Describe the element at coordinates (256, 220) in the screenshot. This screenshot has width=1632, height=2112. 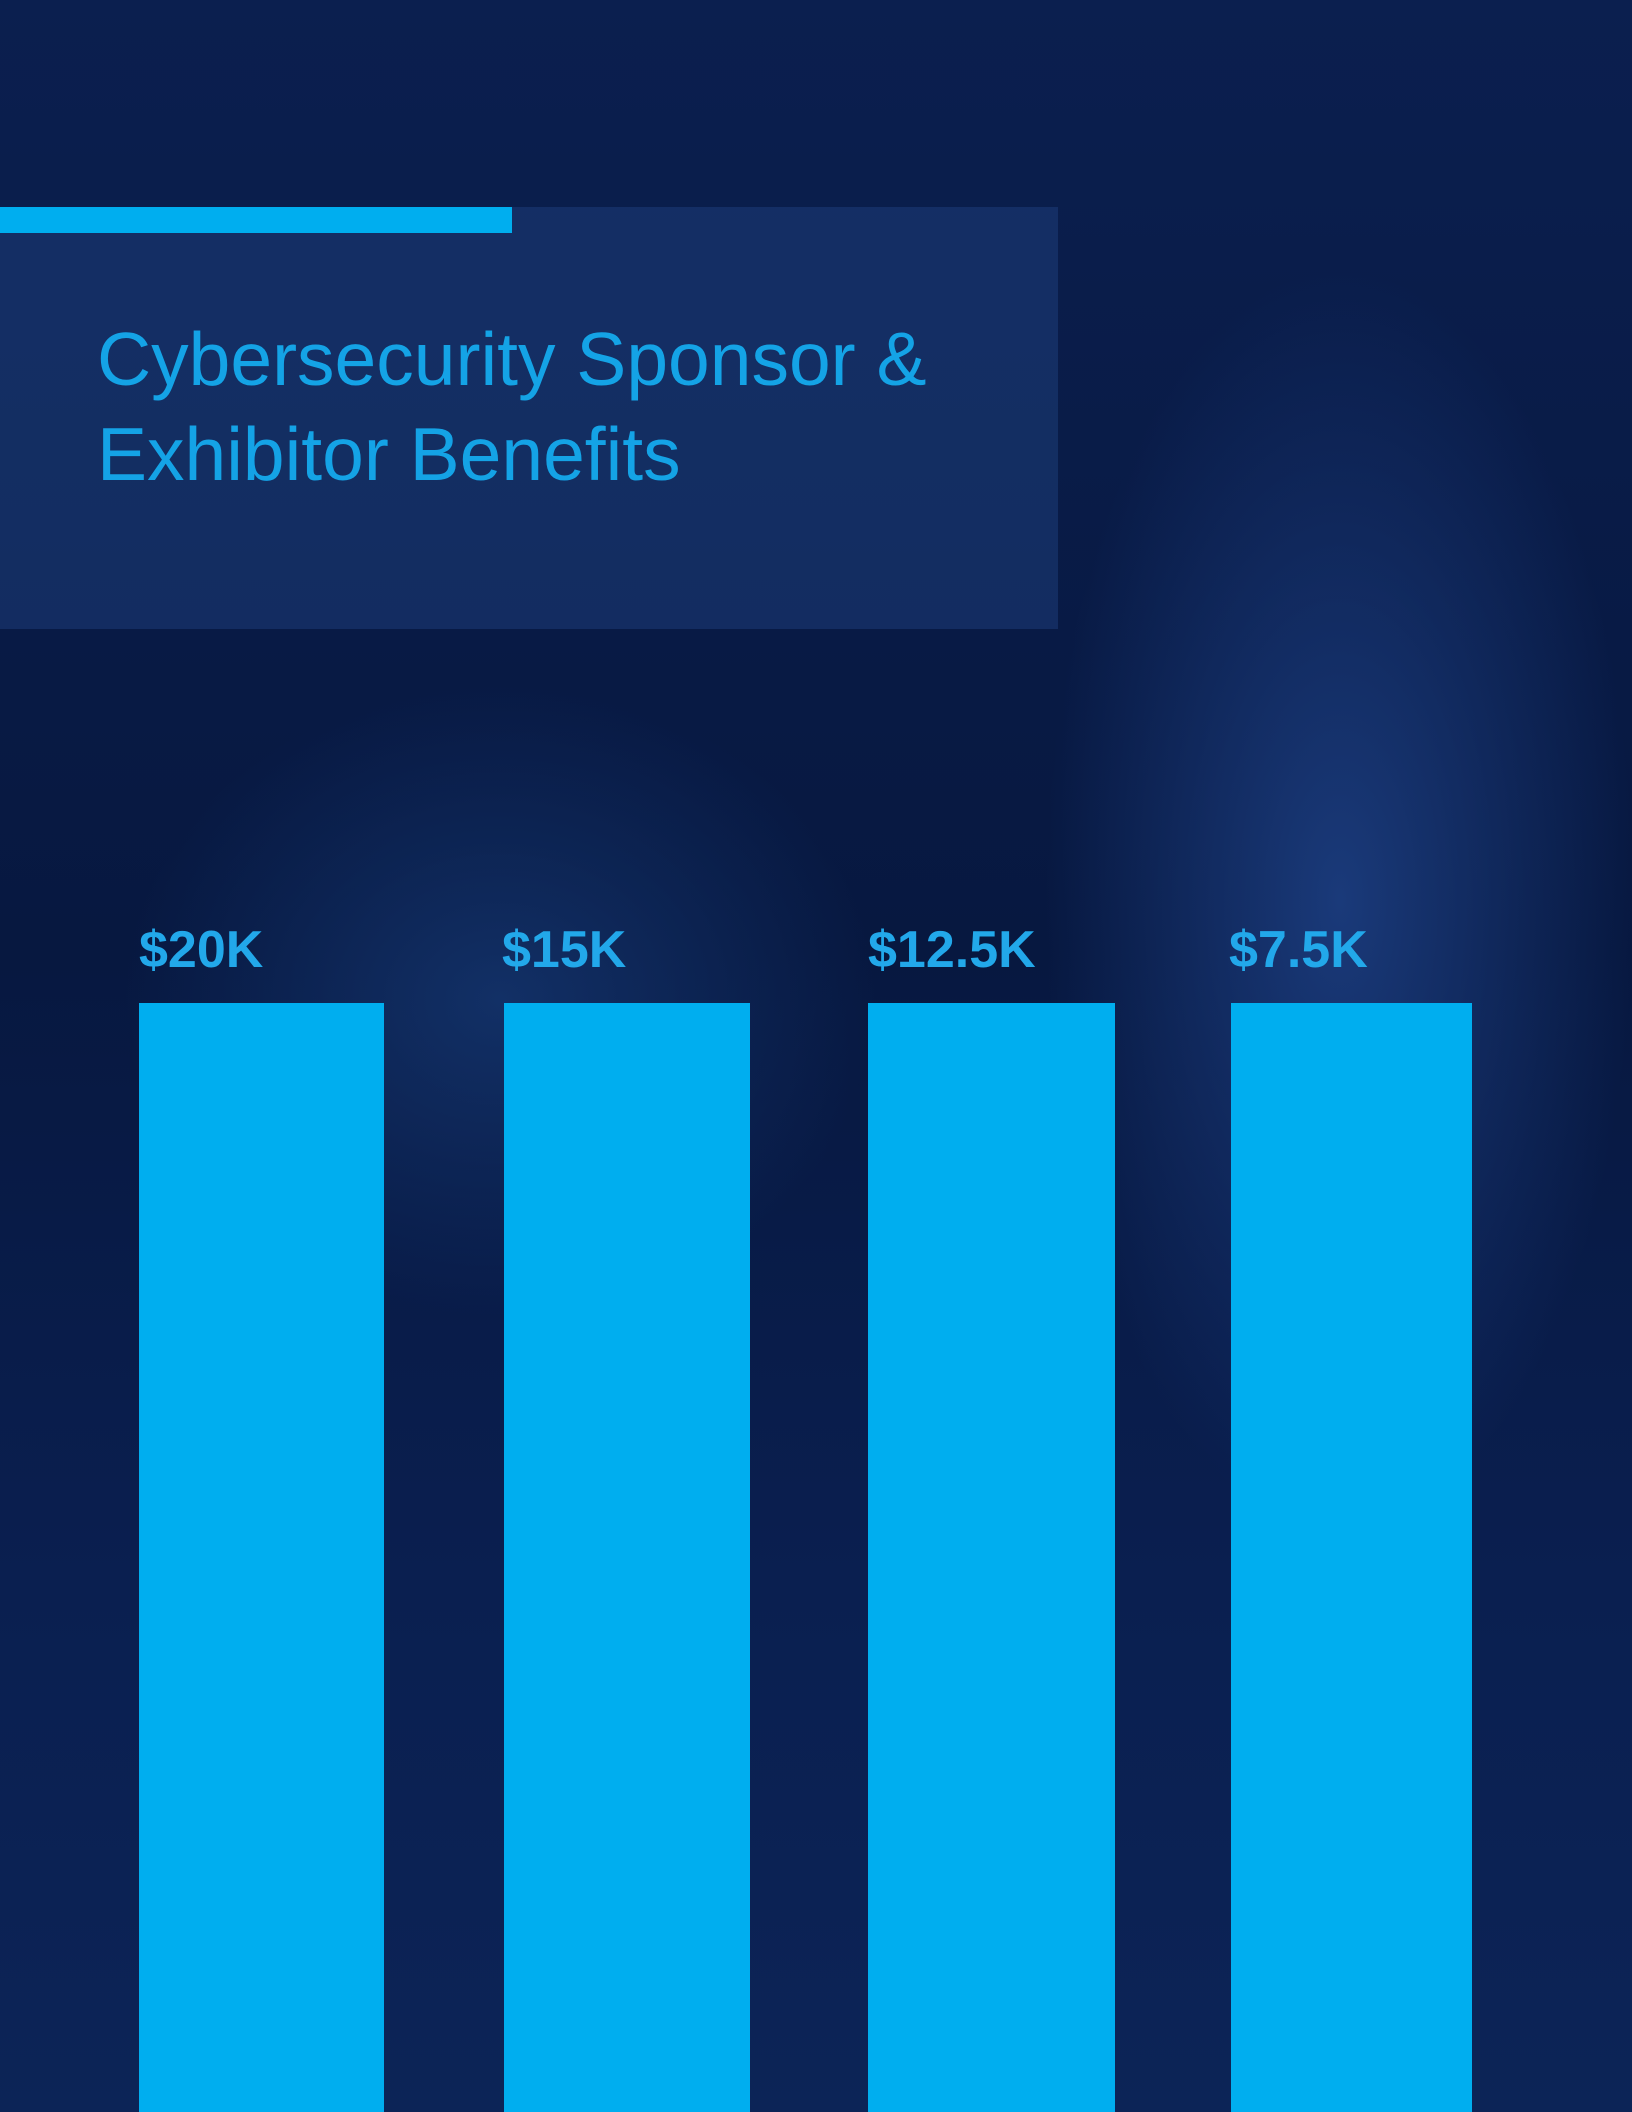
I see `accent-bar` at that location.